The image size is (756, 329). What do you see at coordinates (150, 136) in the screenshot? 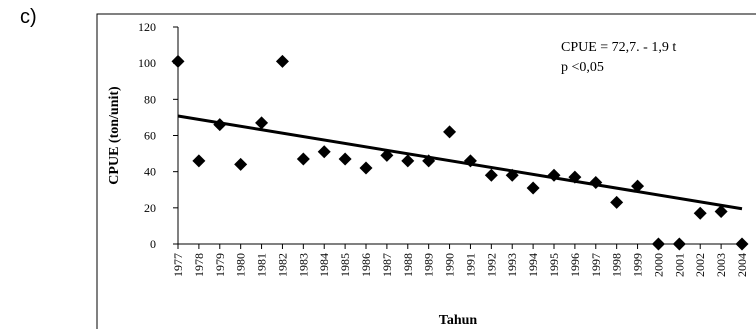
I see `y-tick-label: 60` at bounding box center [150, 136].